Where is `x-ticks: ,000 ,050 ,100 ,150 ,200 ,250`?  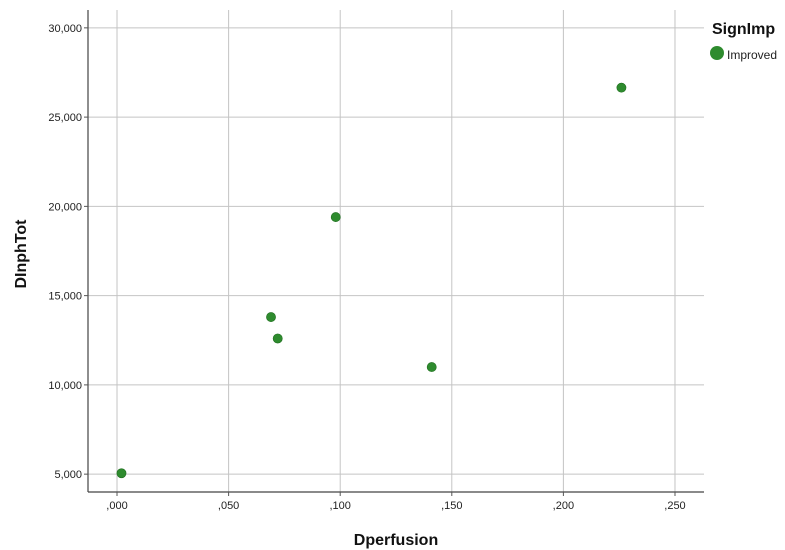 x-ticks: ,000 ,050 ,100 ,150 ,200 ,250 is located at coordinates (396, 502).